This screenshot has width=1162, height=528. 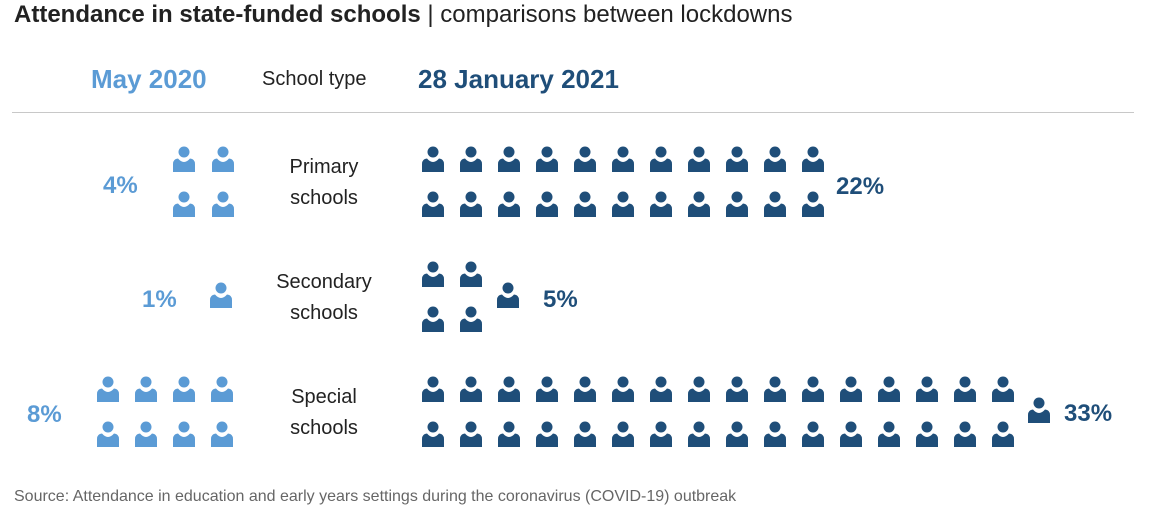 What do you see at coordinates (314, 79) in the screenshot?
I see `column-header-school-type: School type` at bounding box center [314, 79].